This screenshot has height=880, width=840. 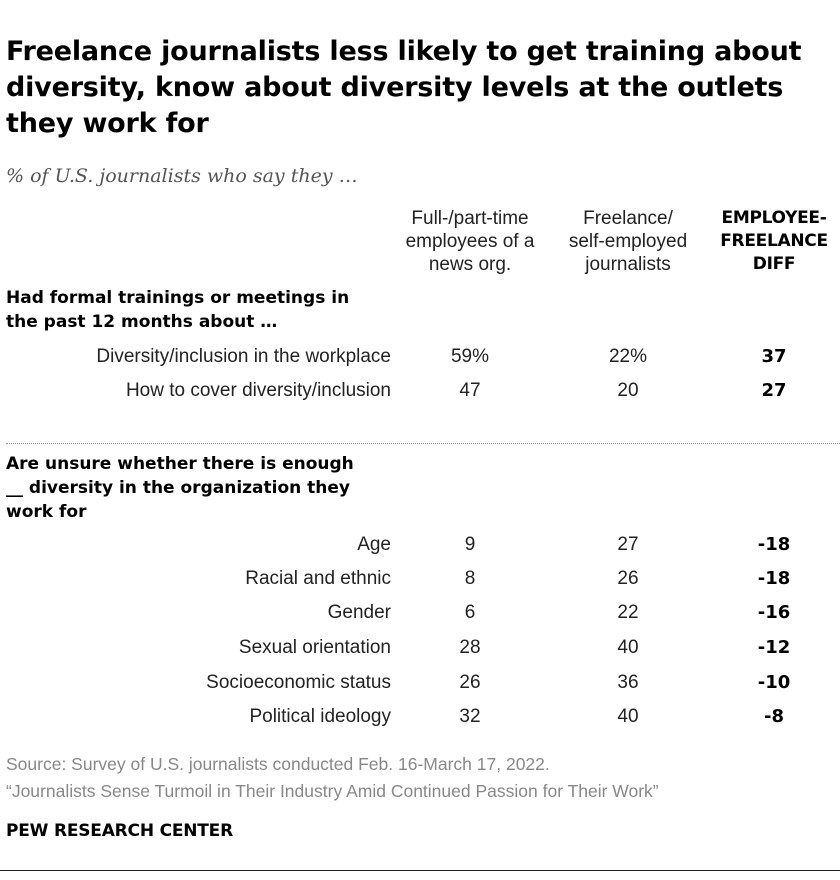 What do you see at coordinates (628, 544) in the screenshot?
I see `value-freelance: 27` at bounding box center [628, 544].